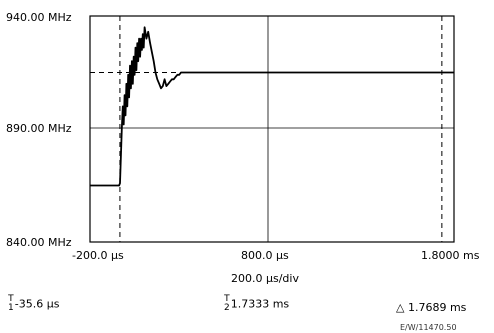  Describe the element at coordinates (98, 255) in the screenshot. I see `x-tick-label-left: -200.0 µs` at that location.